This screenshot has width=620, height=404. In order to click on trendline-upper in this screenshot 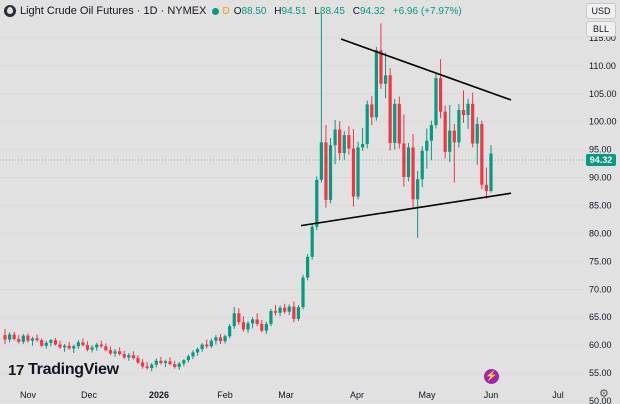, I will do `click(426, 69)`.